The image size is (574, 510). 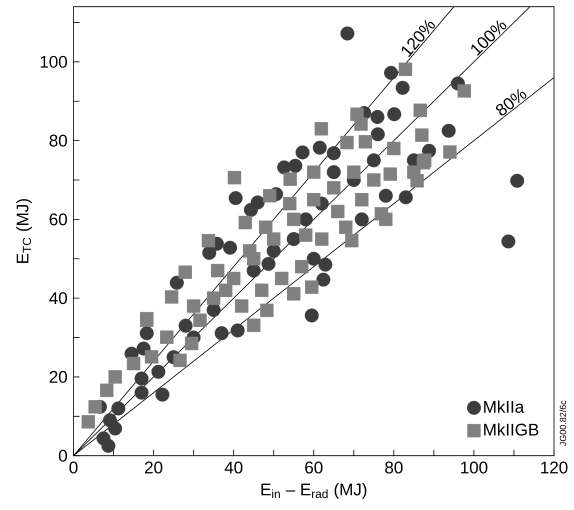 What do you see at coordinates (58, 219) in the screenshot?
I see `y-tick-label: 60` at bounding box center [58, 219].